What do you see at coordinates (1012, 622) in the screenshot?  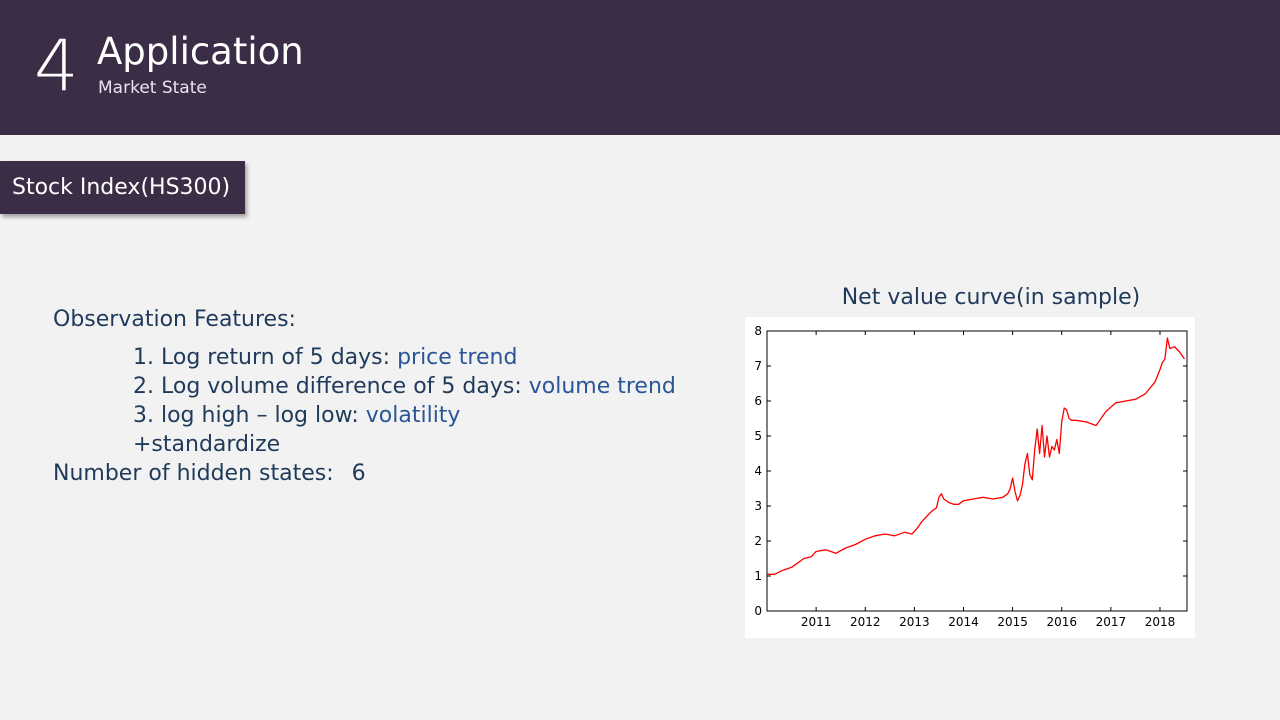 I see `x-tick-label: 2015` at bounding box center [1012, 622].